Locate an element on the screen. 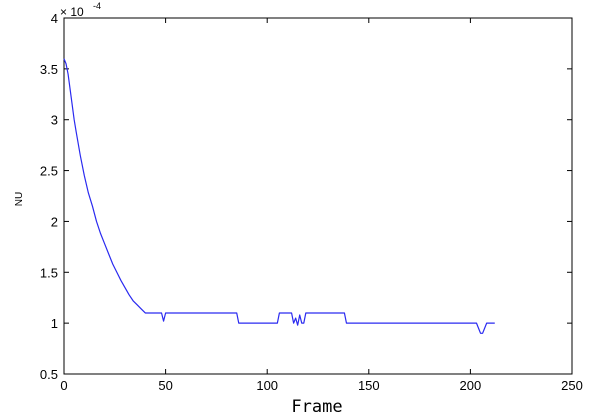 Image resolution: width=592 pixels, height=419 pixels. y-tick-label: 1.5 is located at coordinates (49, 272).